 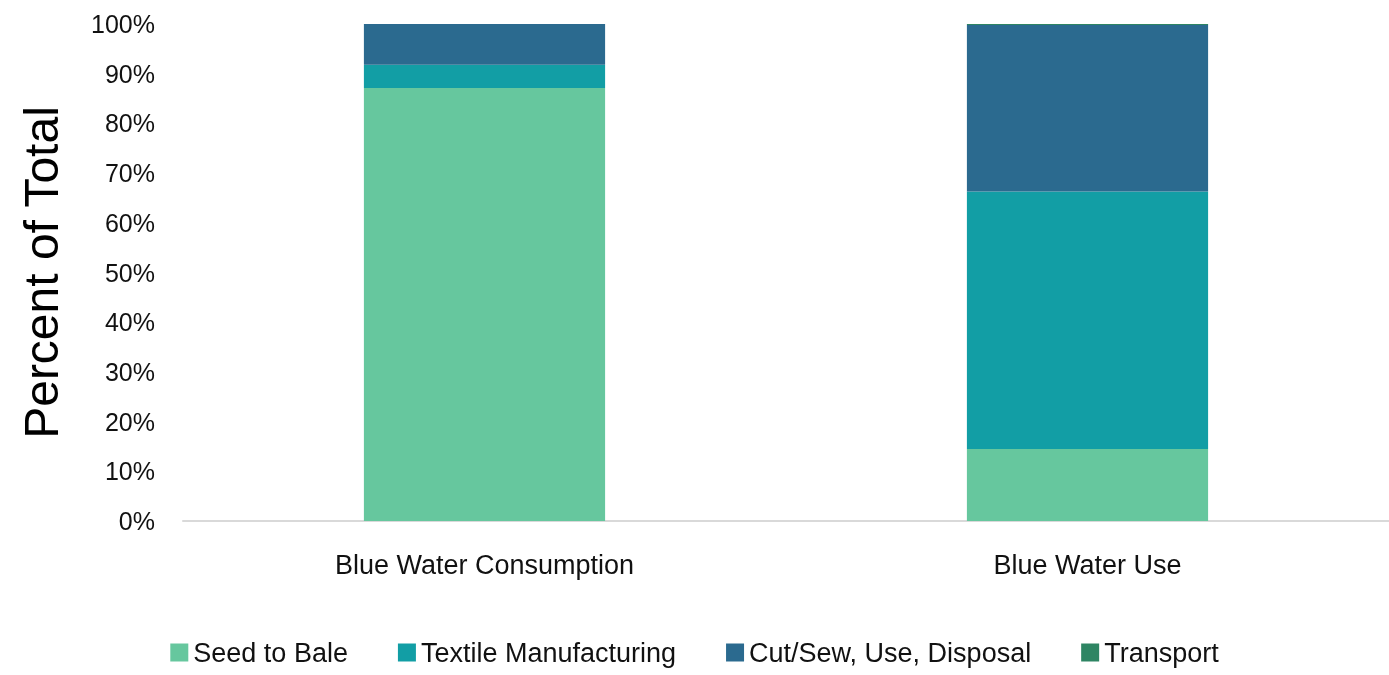 What do you see at coordinates (136, 521) in the screenshot?
I see `y-tick-label: 0%` at bounding box center [136, 521].